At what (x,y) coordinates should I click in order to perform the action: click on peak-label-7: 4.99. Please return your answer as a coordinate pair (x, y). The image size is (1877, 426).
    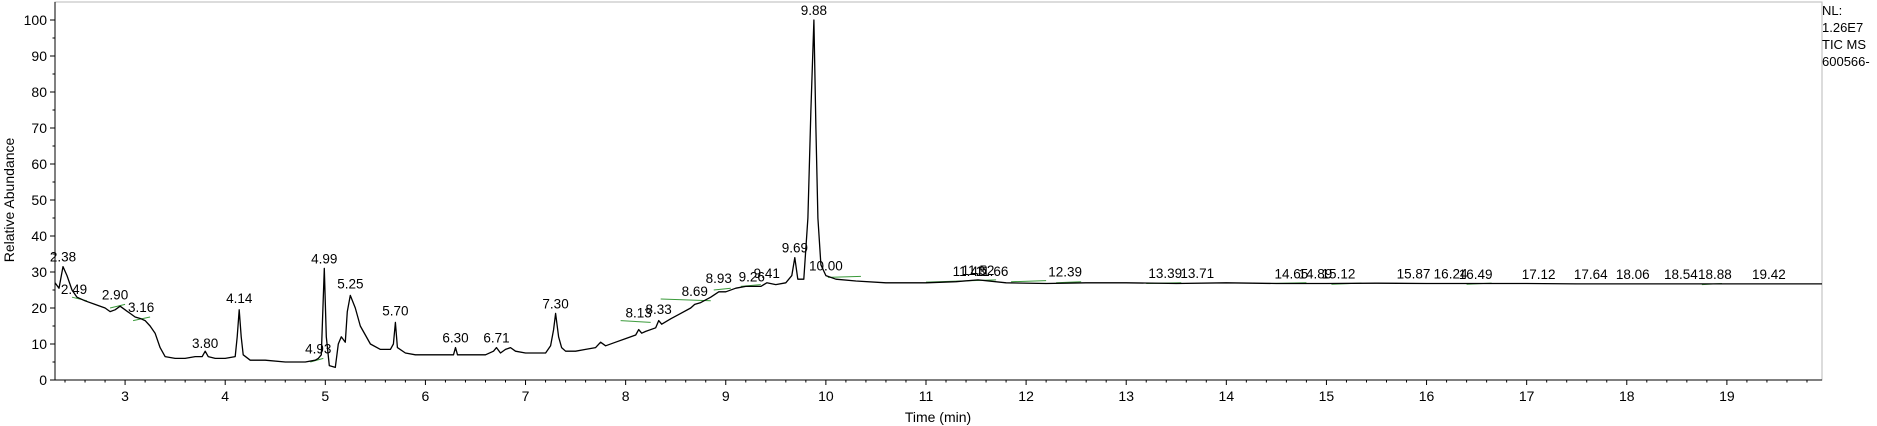
    Looking at the image, I should click on (324, 258).